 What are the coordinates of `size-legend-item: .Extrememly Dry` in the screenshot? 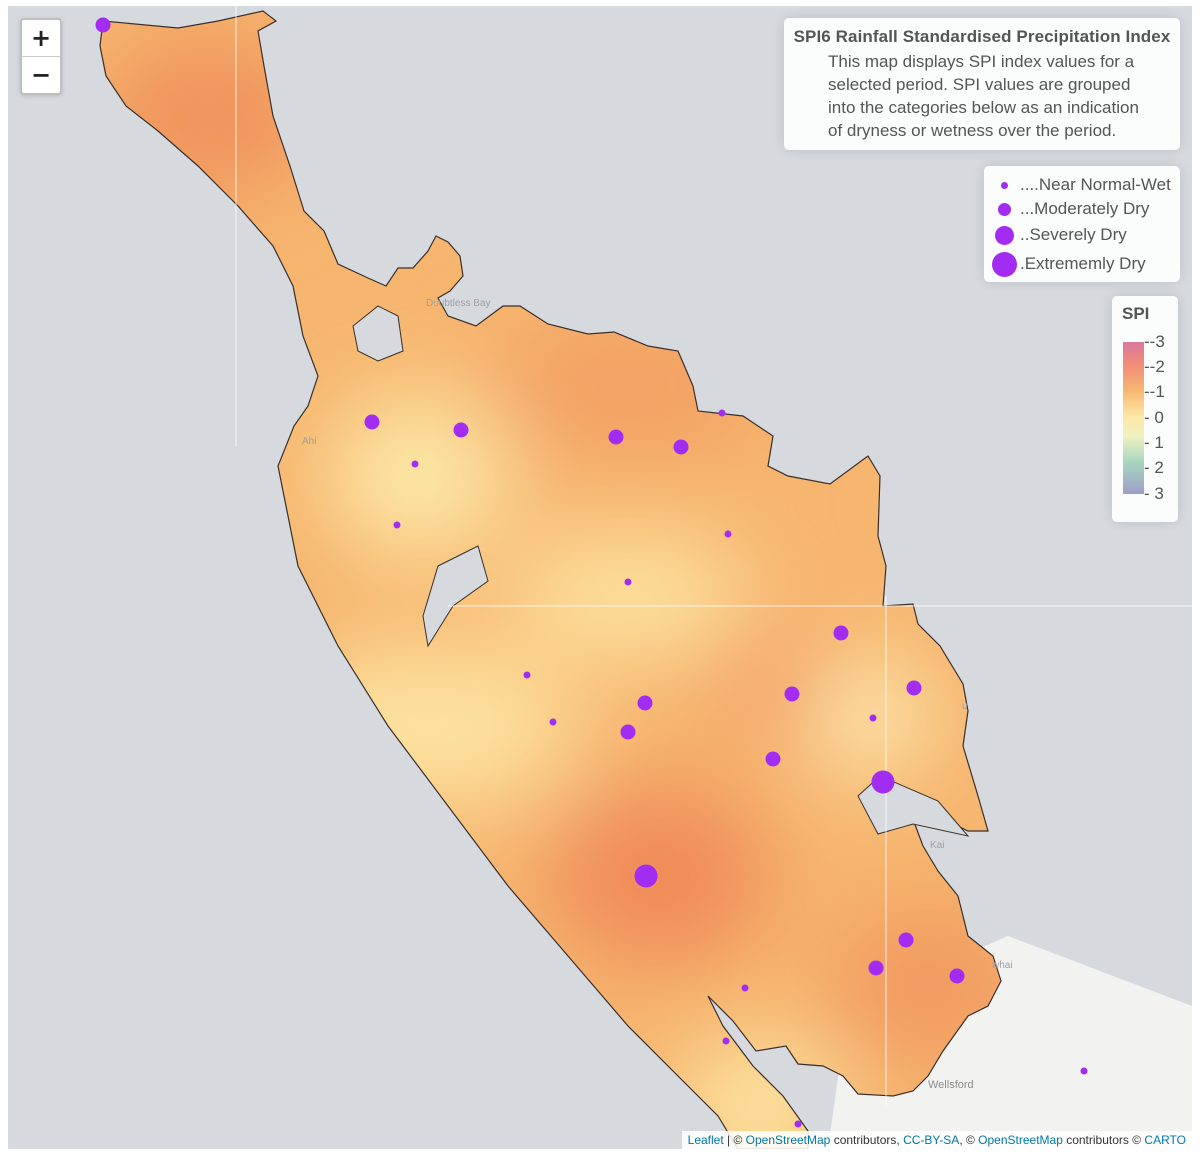 It's located at (1065, 264).